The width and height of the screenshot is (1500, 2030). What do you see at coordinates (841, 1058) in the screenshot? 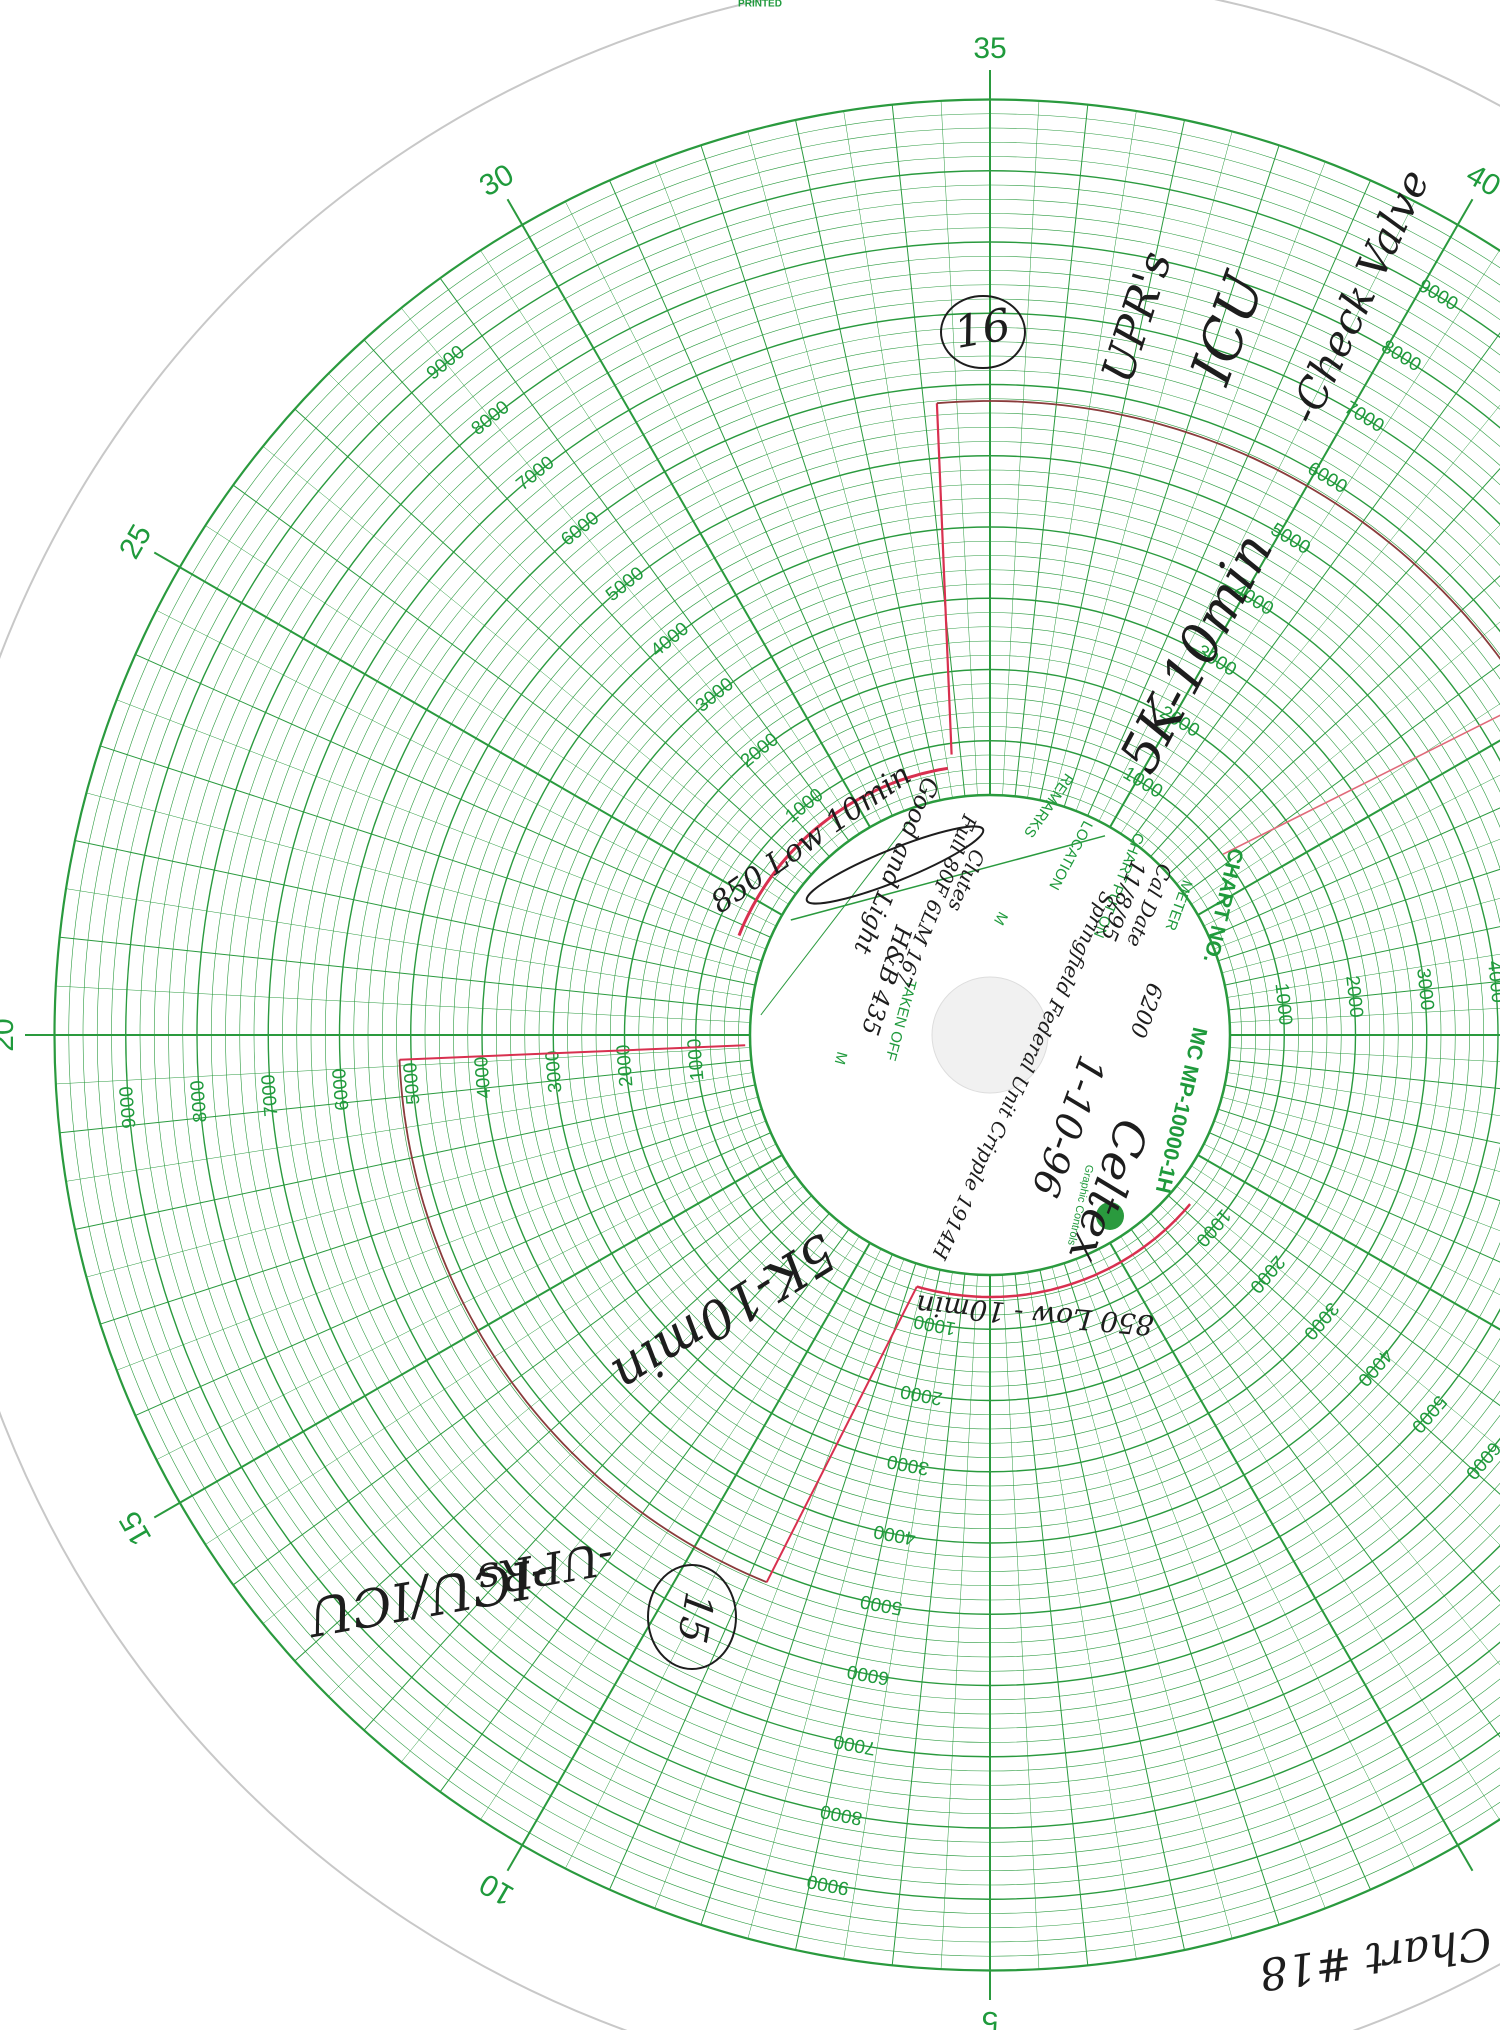
I see `hub-label: M` at bounding box center [841, 1058].